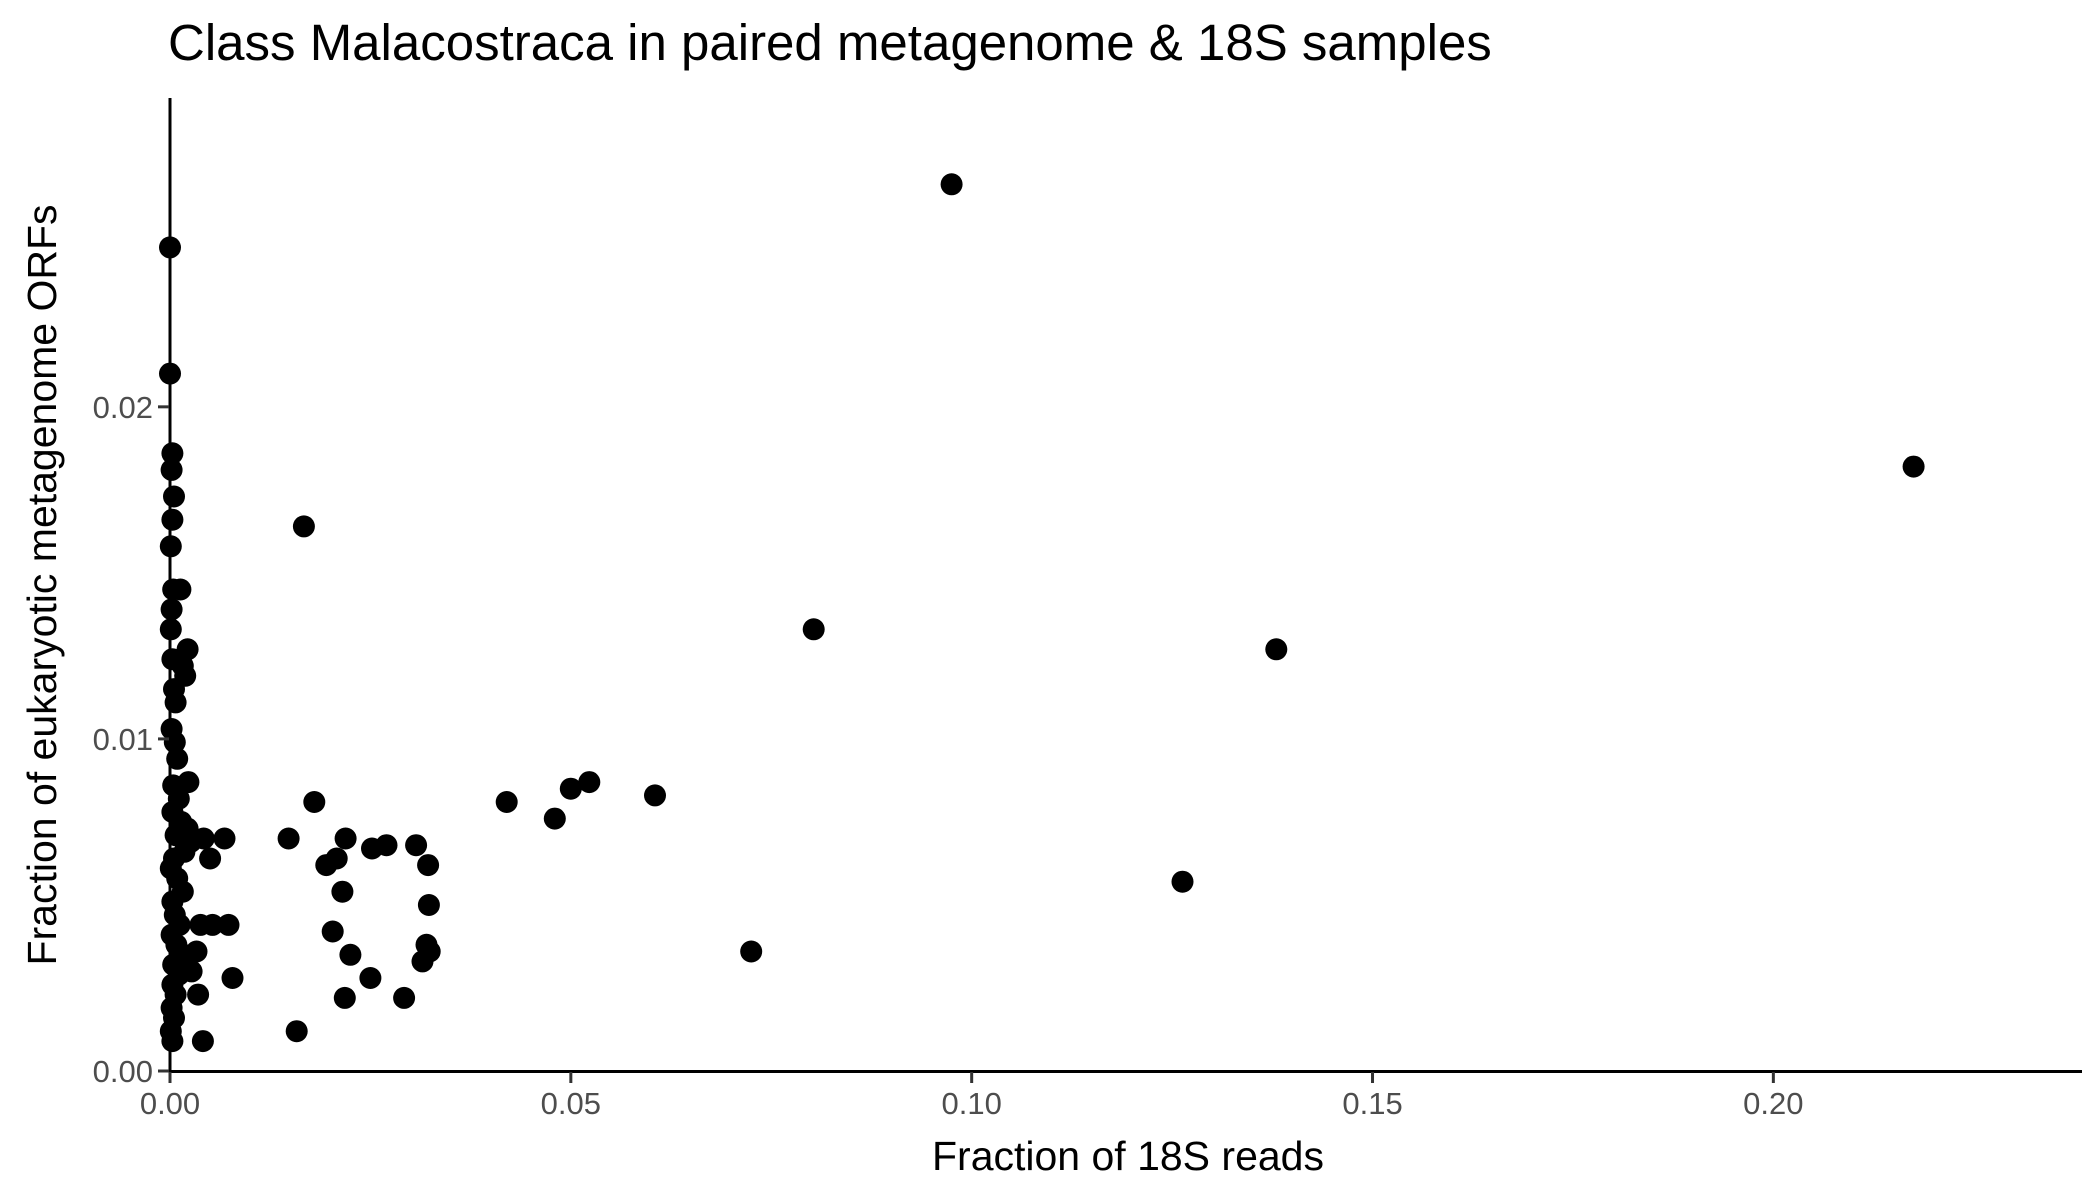 The width and height of the screenshot is (2100, 1200). Describe the element at coordinates (972, 1103) in the screenshot. I see `x-tick-label: 0.10` at that location.